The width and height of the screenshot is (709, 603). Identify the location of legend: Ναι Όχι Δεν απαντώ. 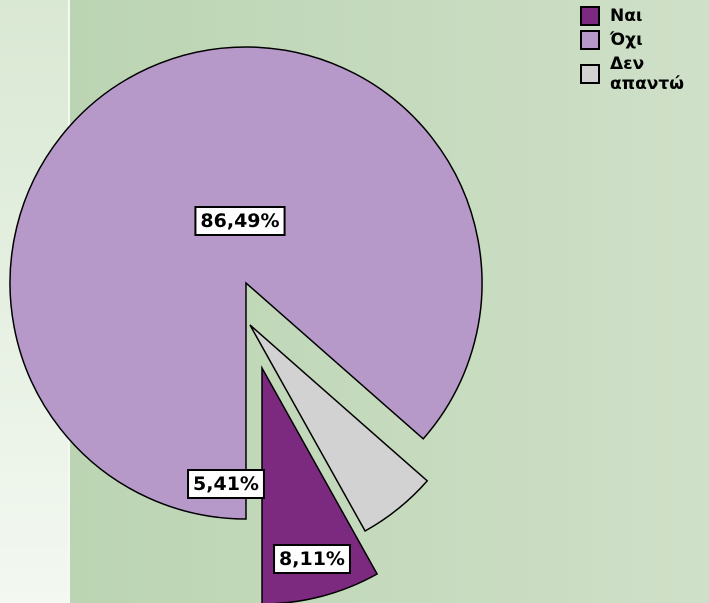
(644, 52).